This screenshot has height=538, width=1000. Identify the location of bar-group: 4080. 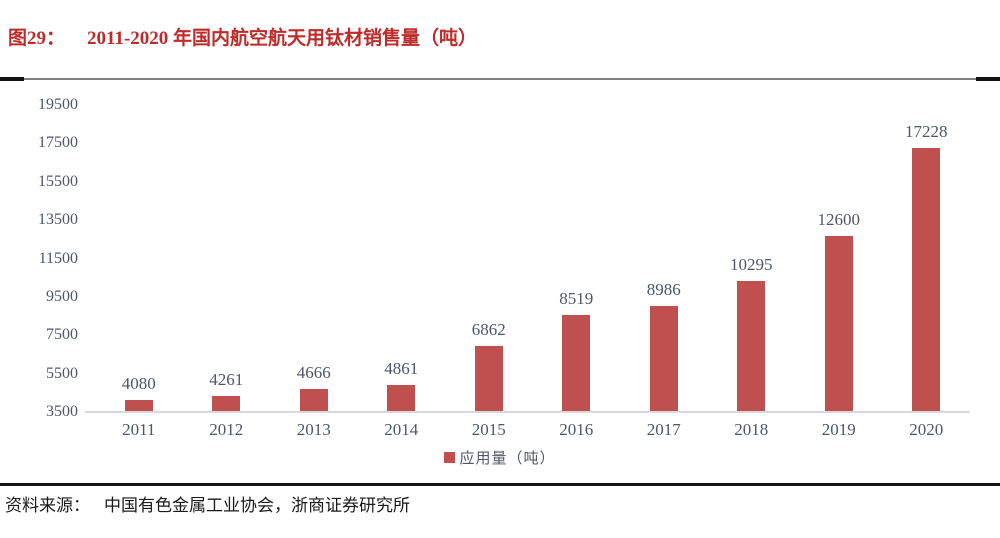
(139, 392).